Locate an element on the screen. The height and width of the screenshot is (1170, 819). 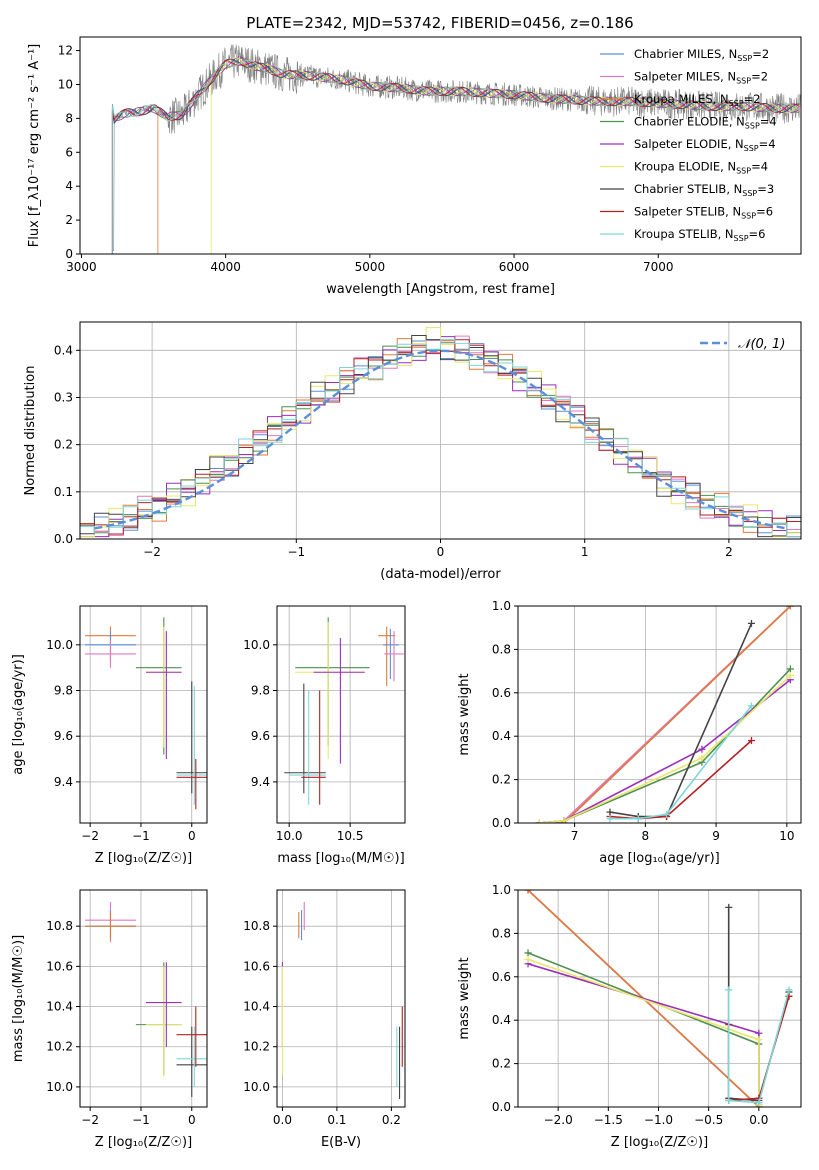
mass-vs-extinction-panel: 0.0 0.1 0.2 10.0 10.2 10.4 10.6 10.8 E(B-V) is located at coordinates (324, 1019).